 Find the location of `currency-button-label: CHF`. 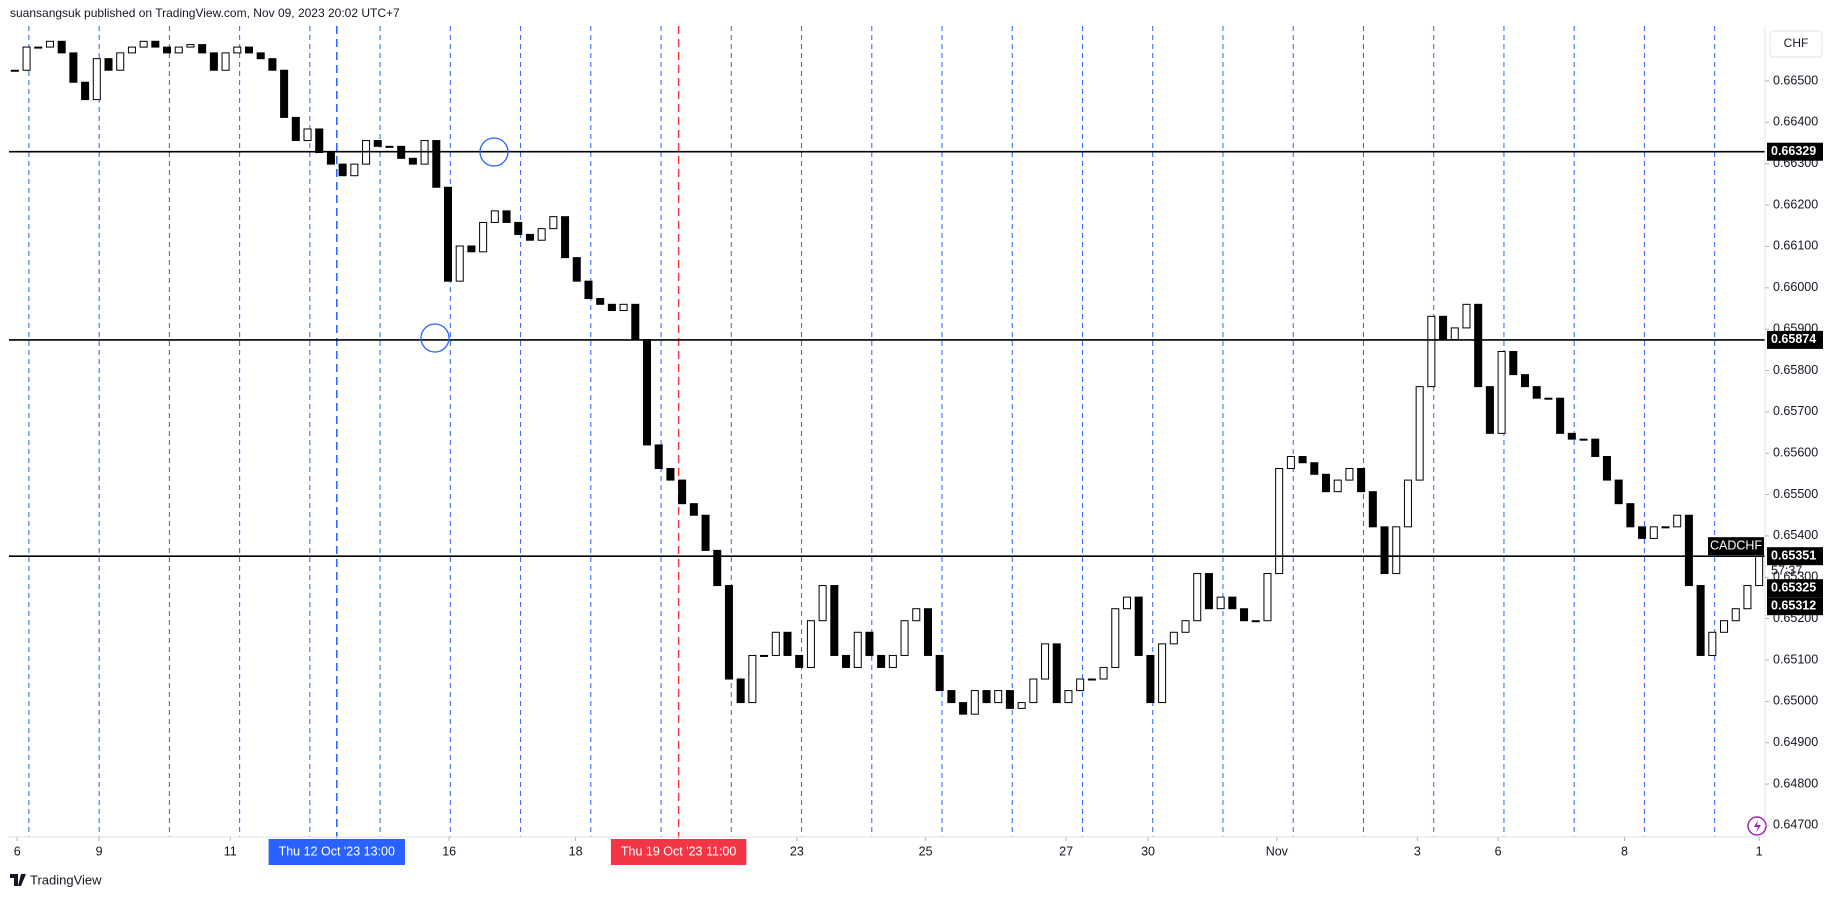

currency-button-label: CHF is located at coordinates (1796, 43).